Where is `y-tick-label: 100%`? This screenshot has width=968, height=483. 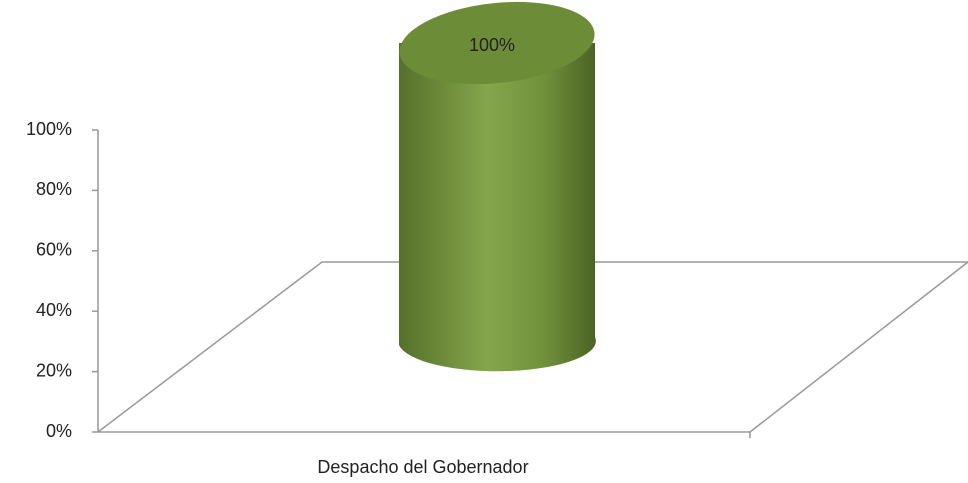
y-tick-label: 100% is located at coordinates (49, 129).